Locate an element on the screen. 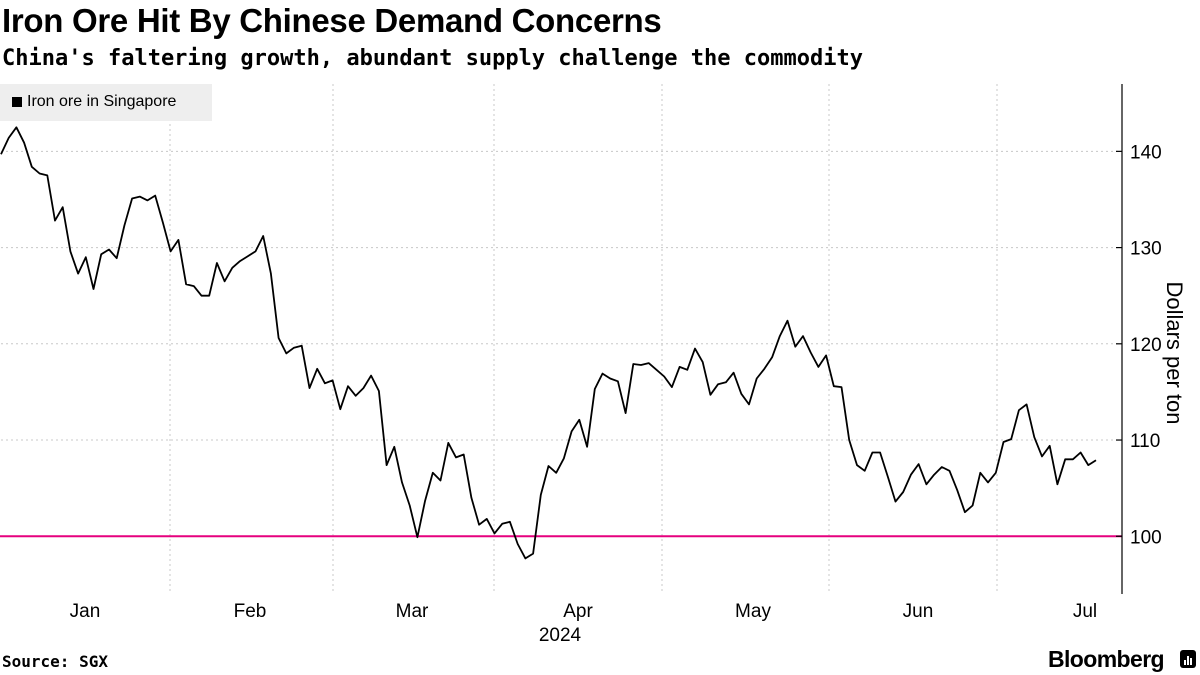  source-note: Source: SGX is located at coordinates (55, 661).